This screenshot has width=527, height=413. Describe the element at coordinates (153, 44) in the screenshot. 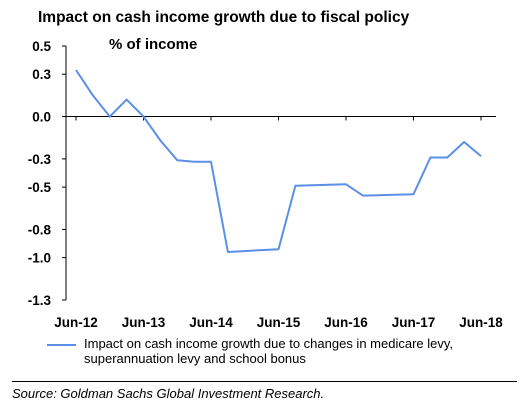

I see `y-axis-label: % of income` at that location.